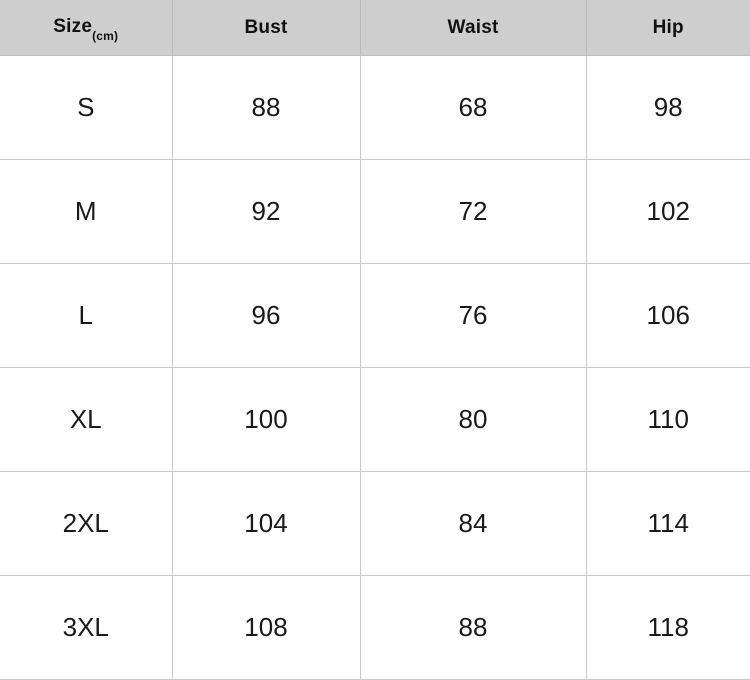 This screenshot has height=680, width=750. What do you see at coordinates (473, 523) in the screenshot?
I see `cell-waist: 84` at bounding box center [473, 523].